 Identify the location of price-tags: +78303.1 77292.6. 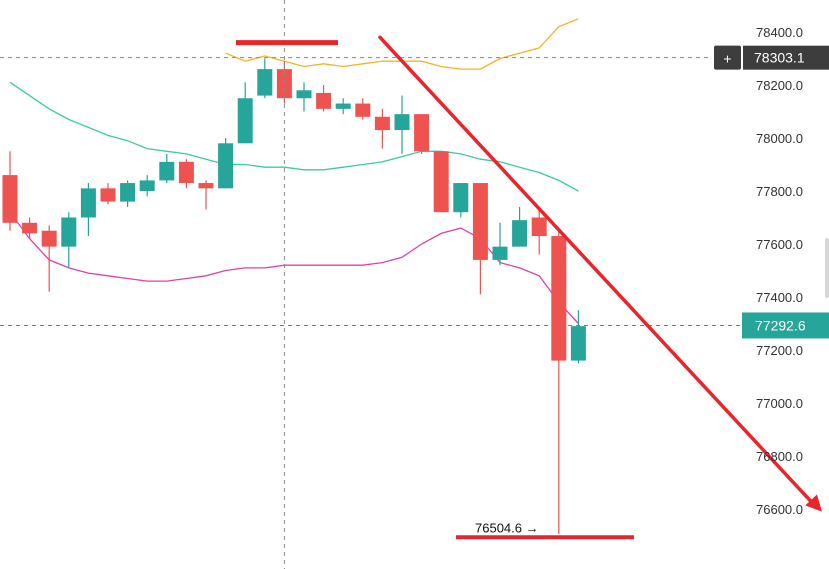
(771, 192).